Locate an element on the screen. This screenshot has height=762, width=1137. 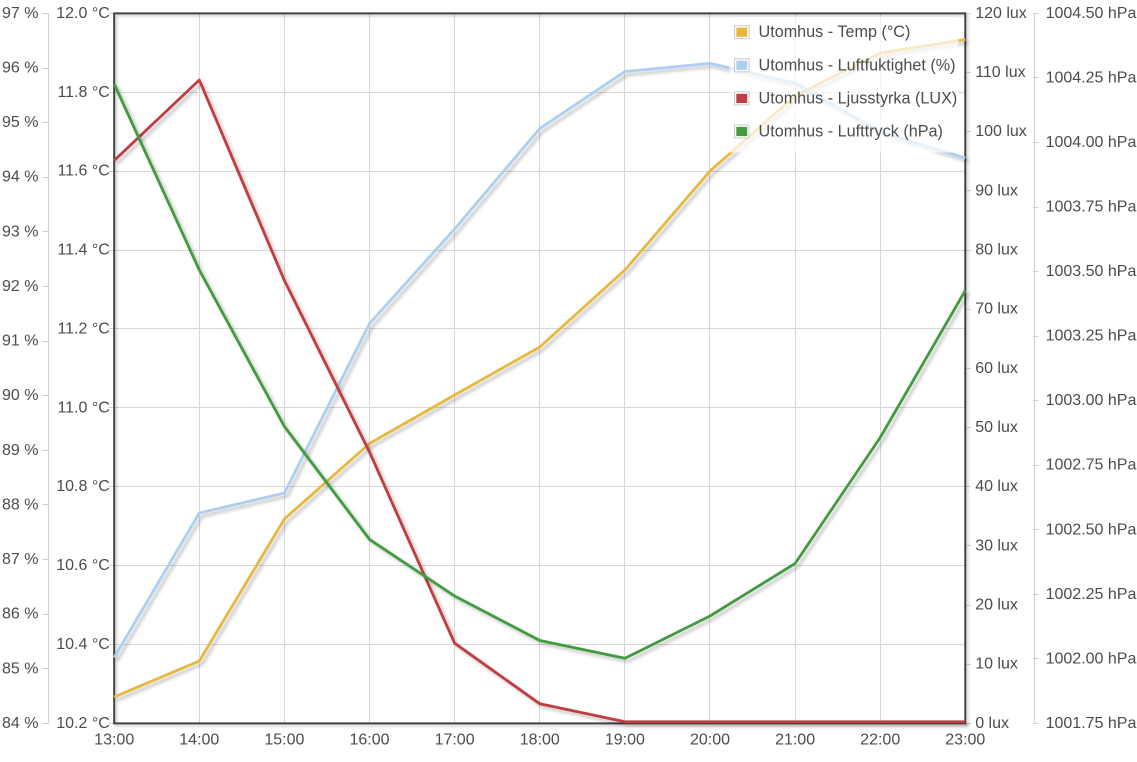
svg-text: 19:00 is located at coordinates (625, 740).